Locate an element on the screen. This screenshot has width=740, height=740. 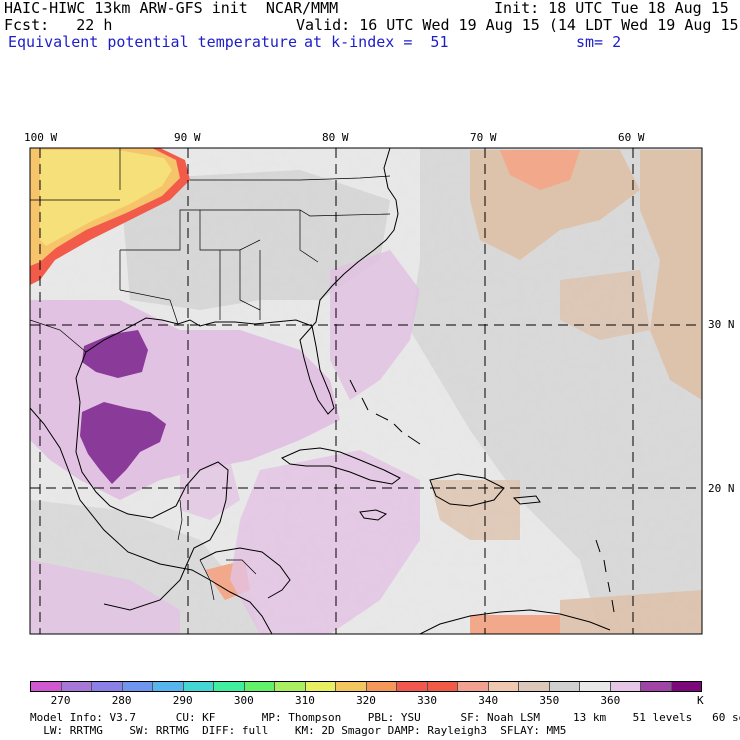
lon-label-60w: 60 W is located at coordinates (631, 137).